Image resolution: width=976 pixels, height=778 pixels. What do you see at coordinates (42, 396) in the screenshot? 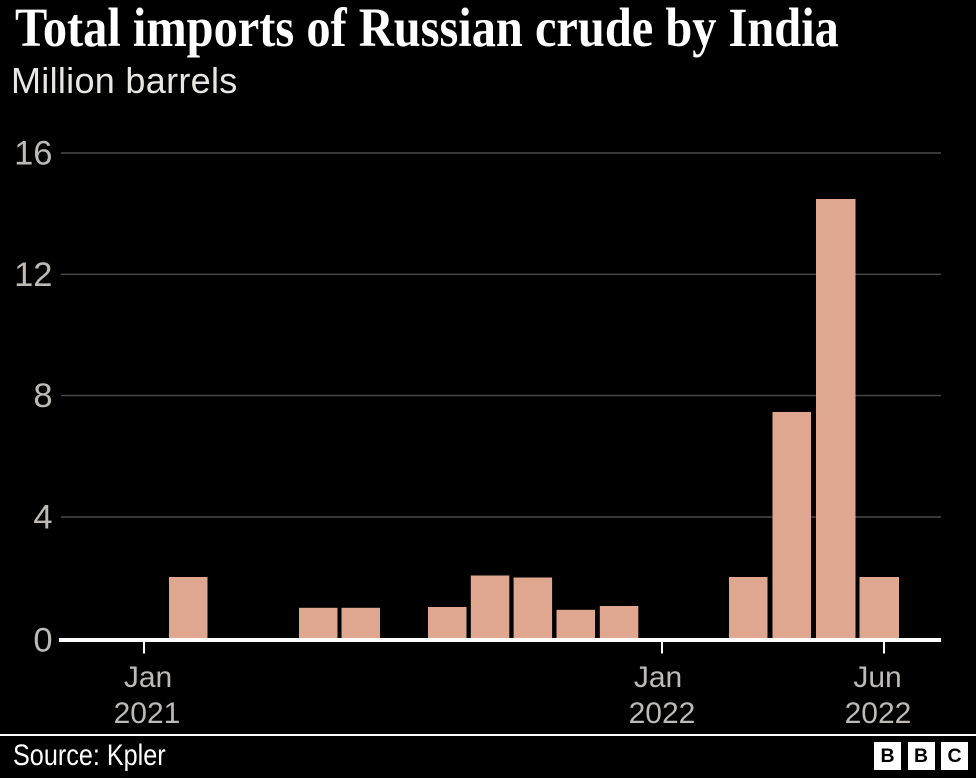
I see `svg-text: 8` at bounding box center [42, 396].